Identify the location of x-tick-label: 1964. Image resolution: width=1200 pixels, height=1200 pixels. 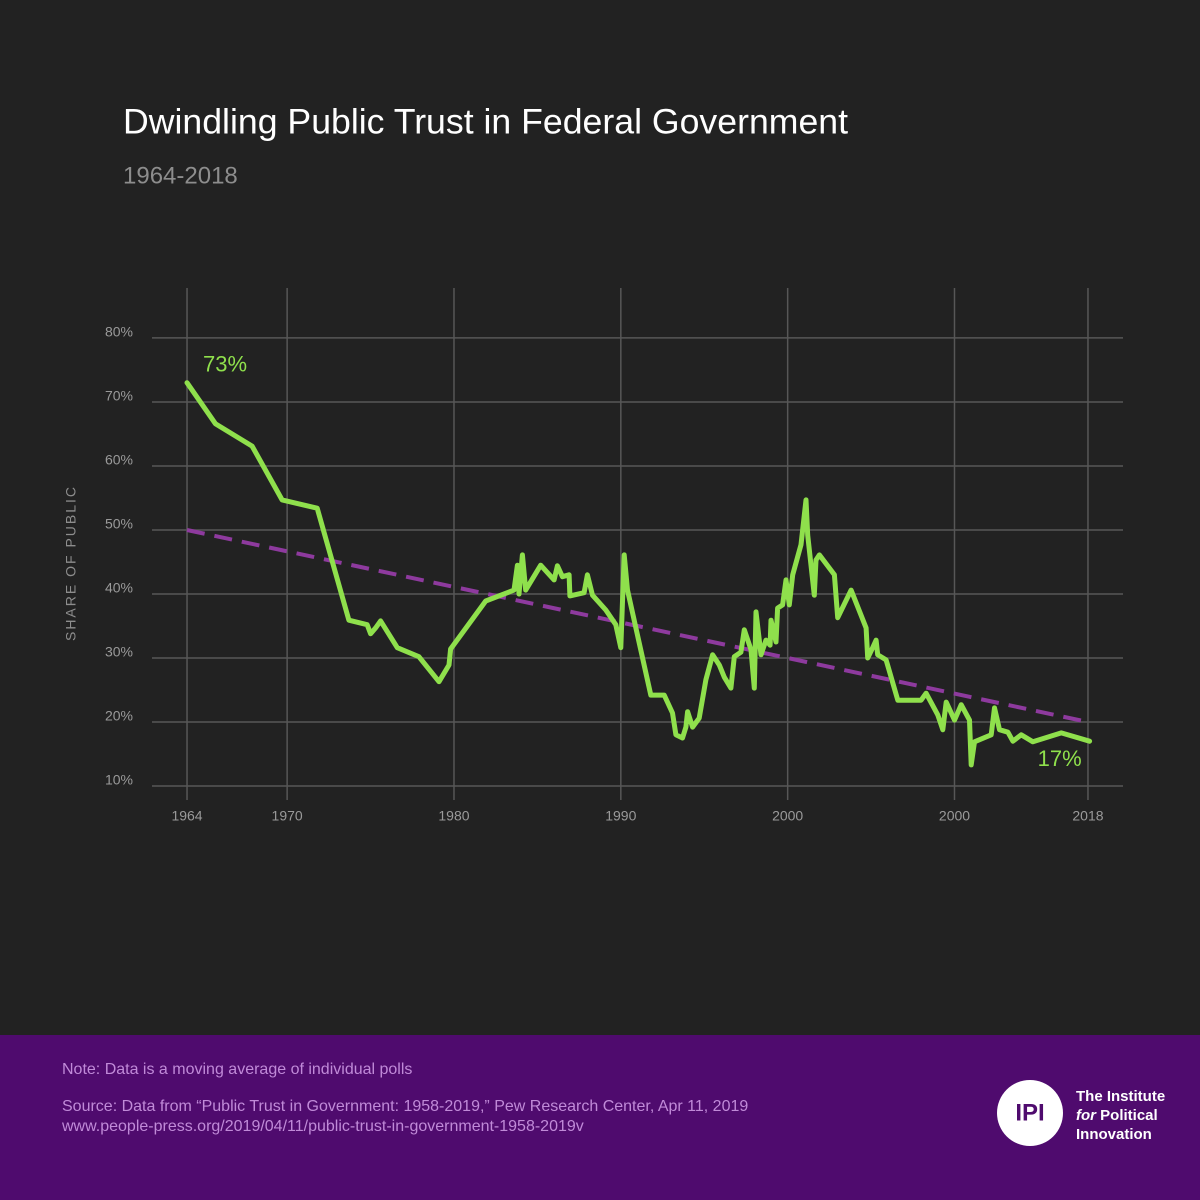
(186, 816).